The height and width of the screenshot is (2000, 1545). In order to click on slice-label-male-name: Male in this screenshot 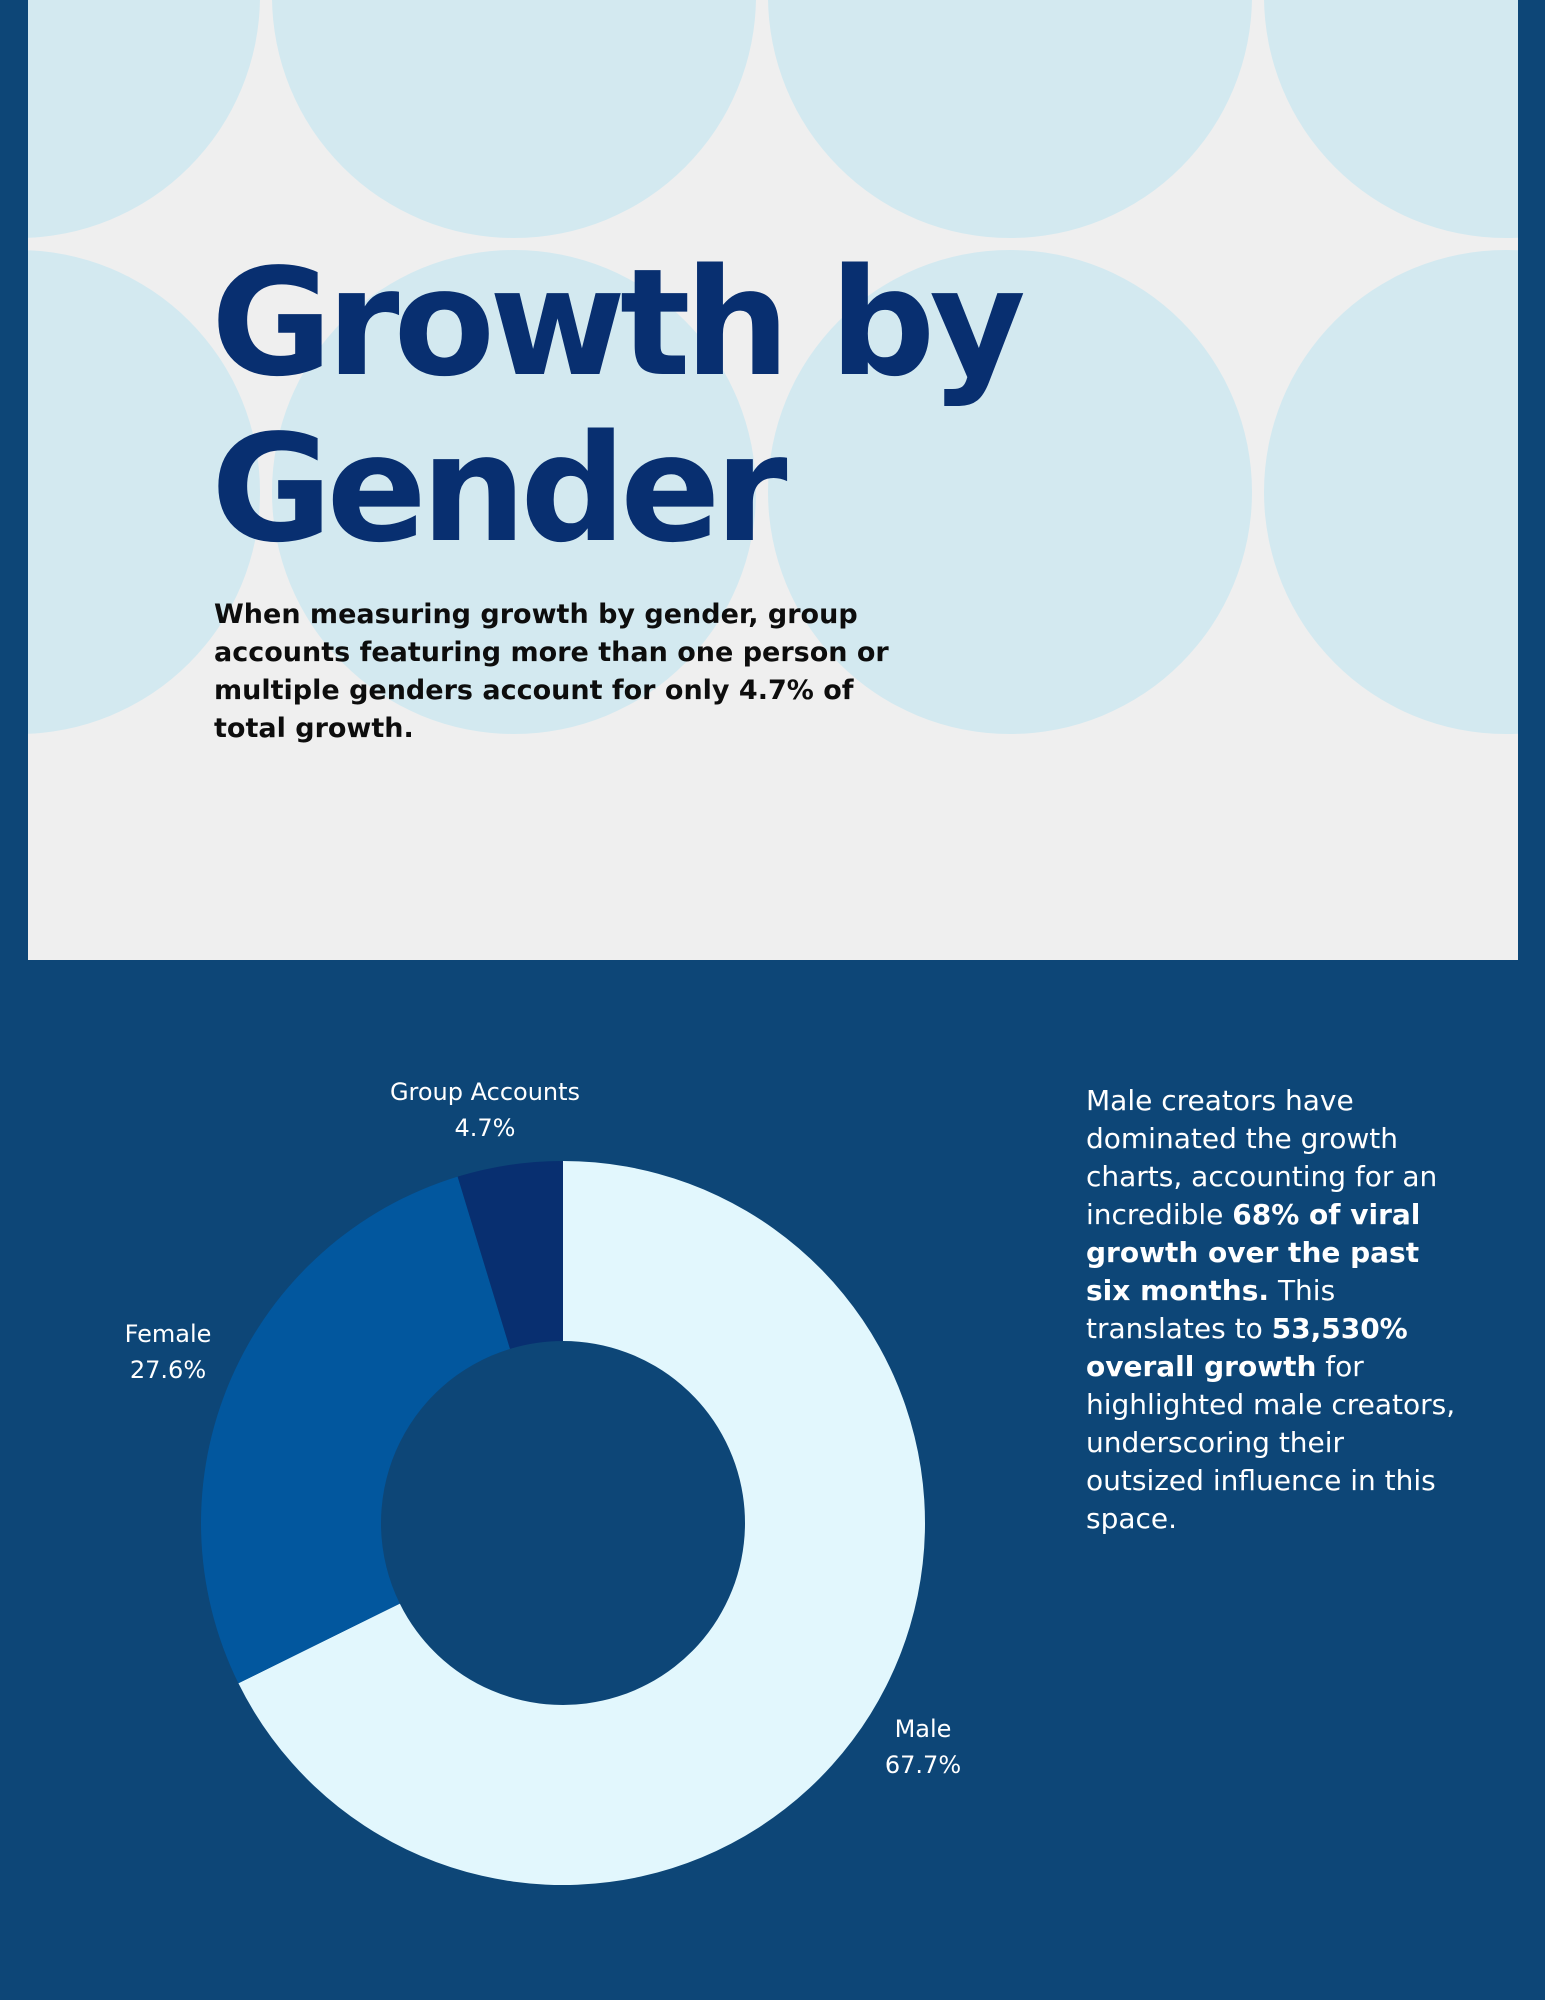, I will do `click(923, 1729)`.